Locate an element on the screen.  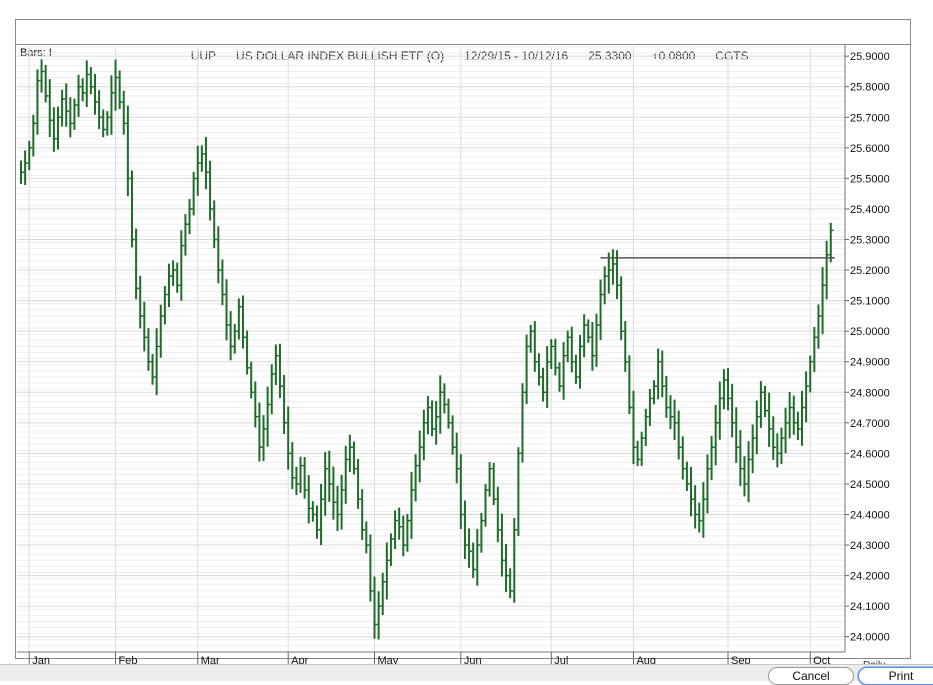
cancel-button: Cancel is located at coordinates (811, 676).